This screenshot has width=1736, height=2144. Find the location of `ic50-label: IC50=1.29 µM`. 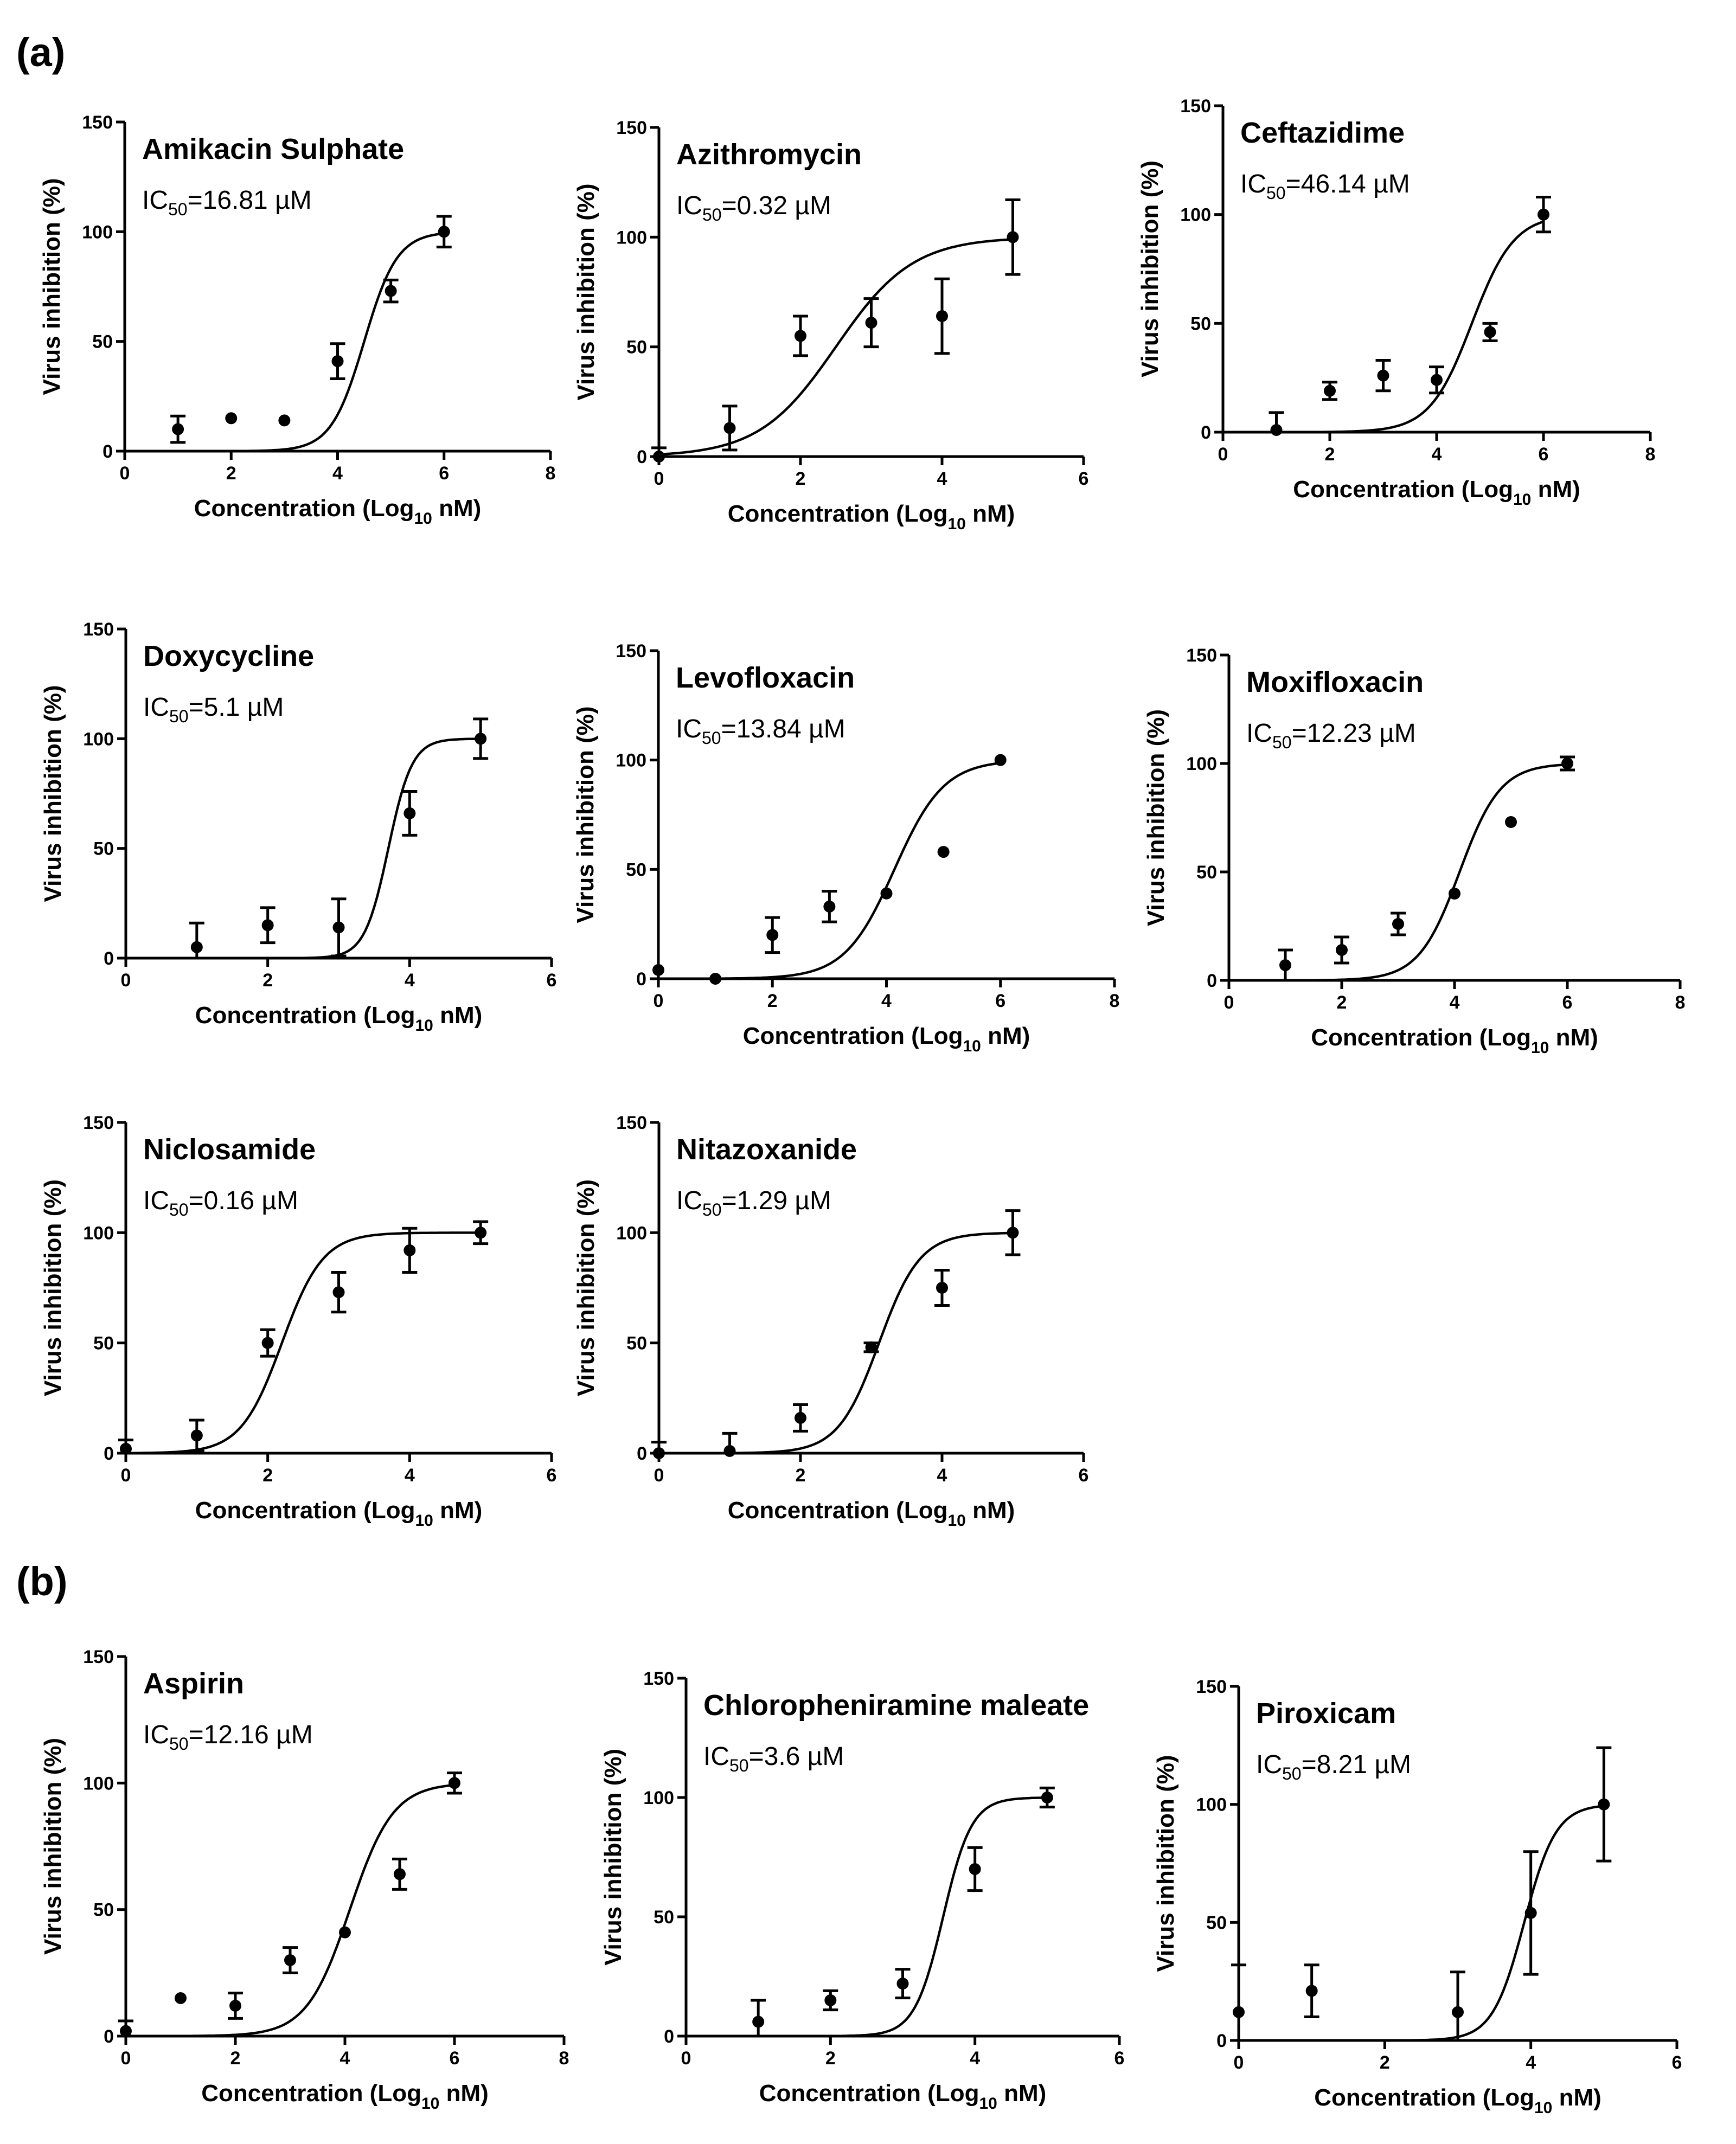

ic50-label: IC50=1.29 µM is located at coordinates (753, 1202).